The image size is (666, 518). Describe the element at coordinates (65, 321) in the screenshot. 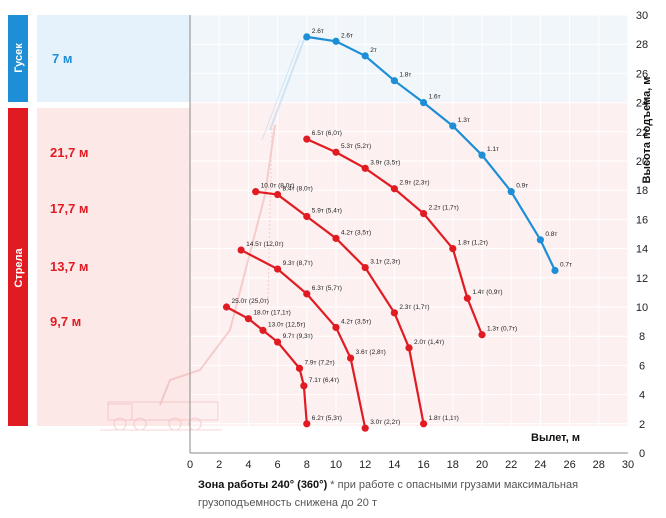

I see `boom-length-label-9-7: 9,7 м` at that location.